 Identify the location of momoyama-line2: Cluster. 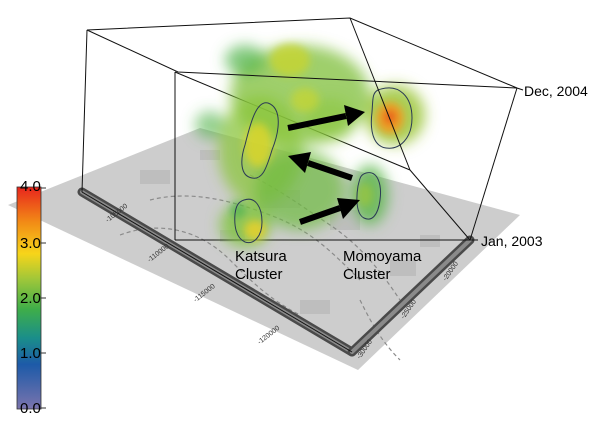
(367, 274).